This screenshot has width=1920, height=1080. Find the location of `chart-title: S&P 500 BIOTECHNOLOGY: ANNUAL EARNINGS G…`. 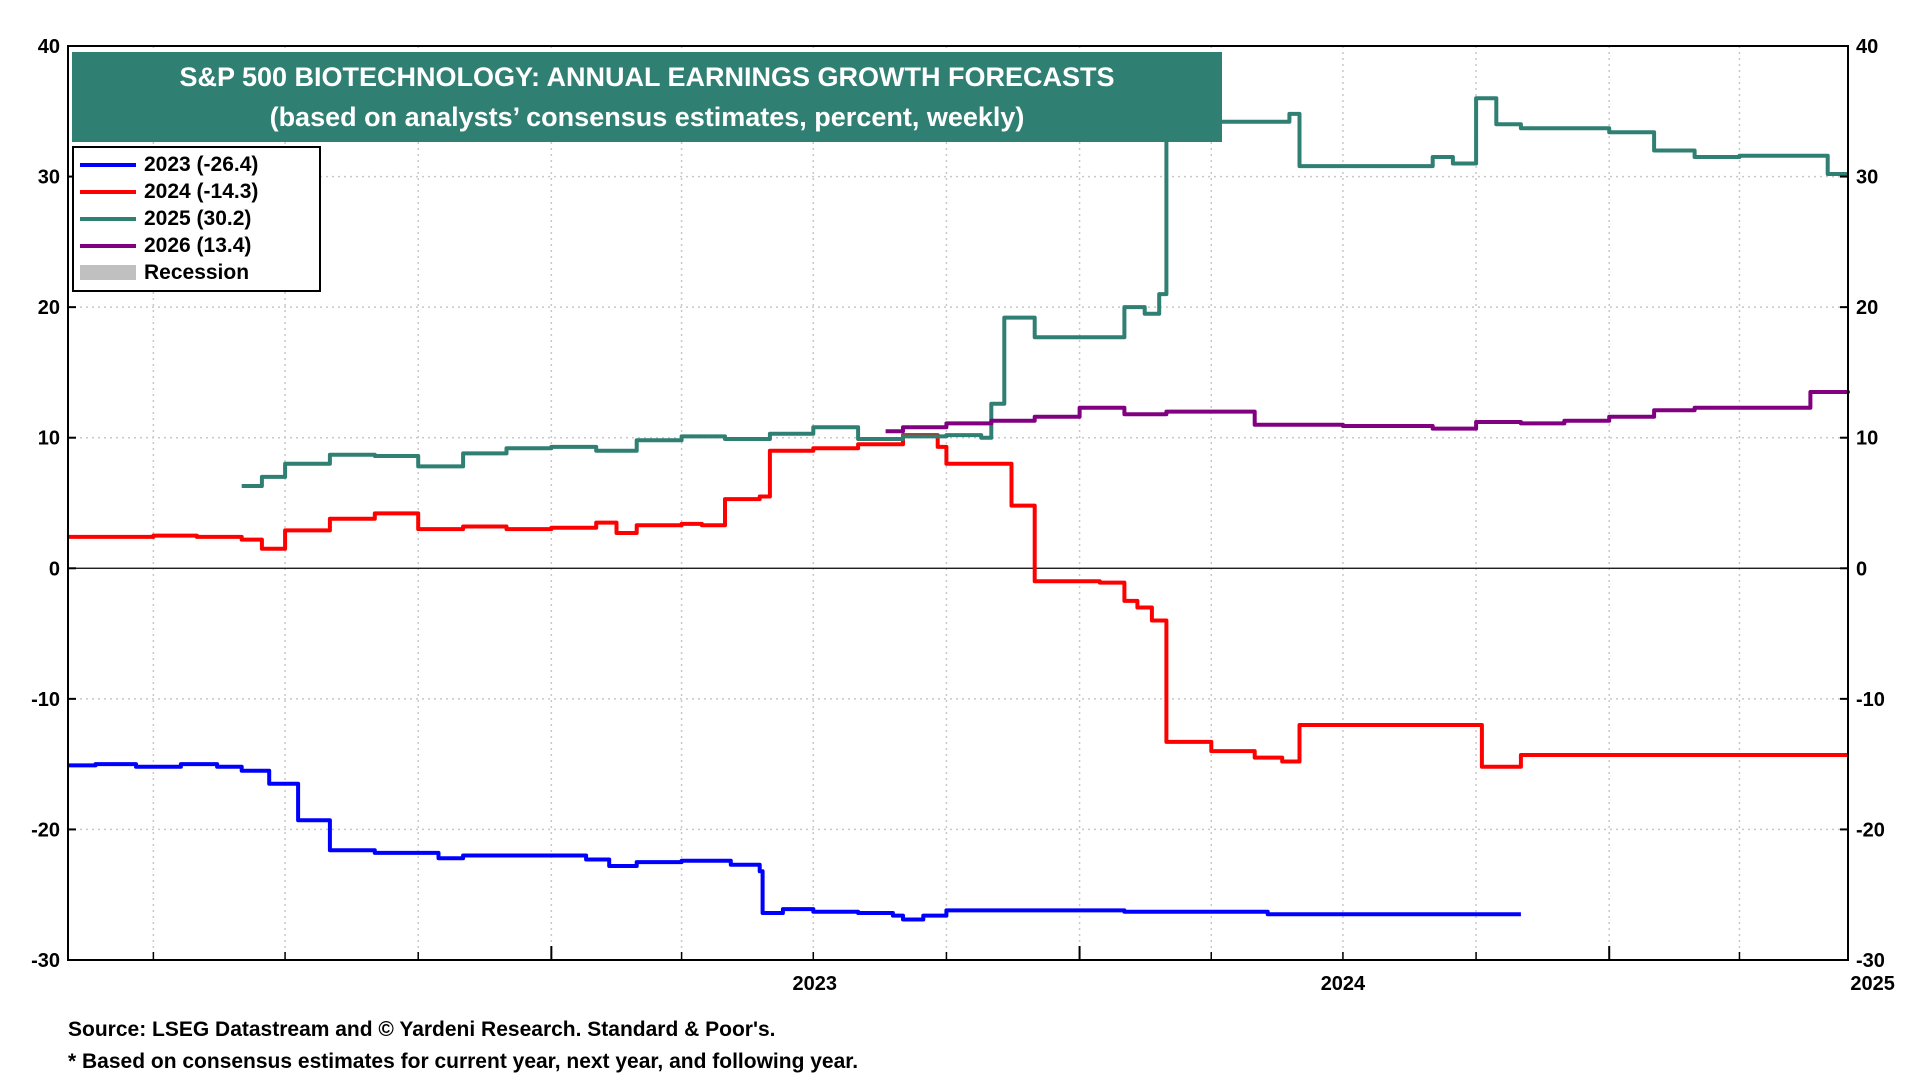

chart-title: S&P 500 BIOTECHNOLOGY: ANNUAL EARNINGS G… is located at coordinates (647, 77).